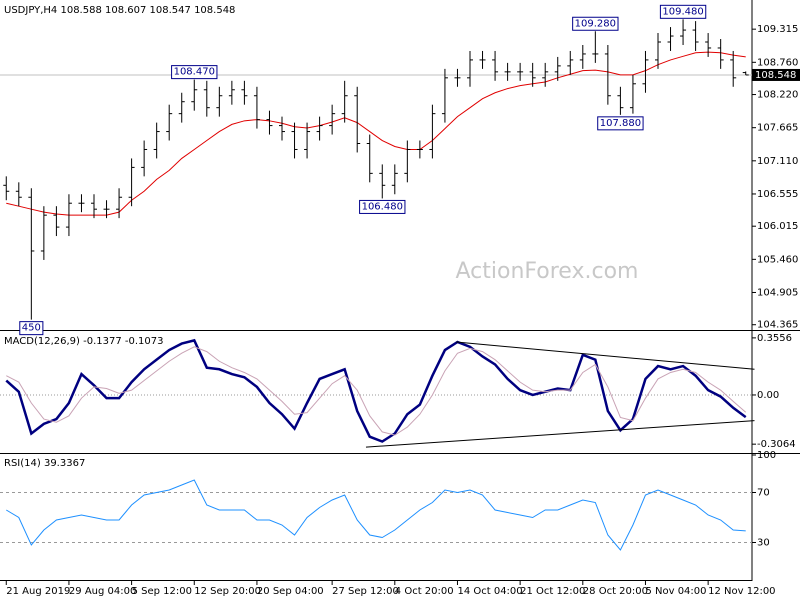 The width and height of the screenshot is (800, 600). I want to click on y-tick-label: 109.315, so click(777, 29).